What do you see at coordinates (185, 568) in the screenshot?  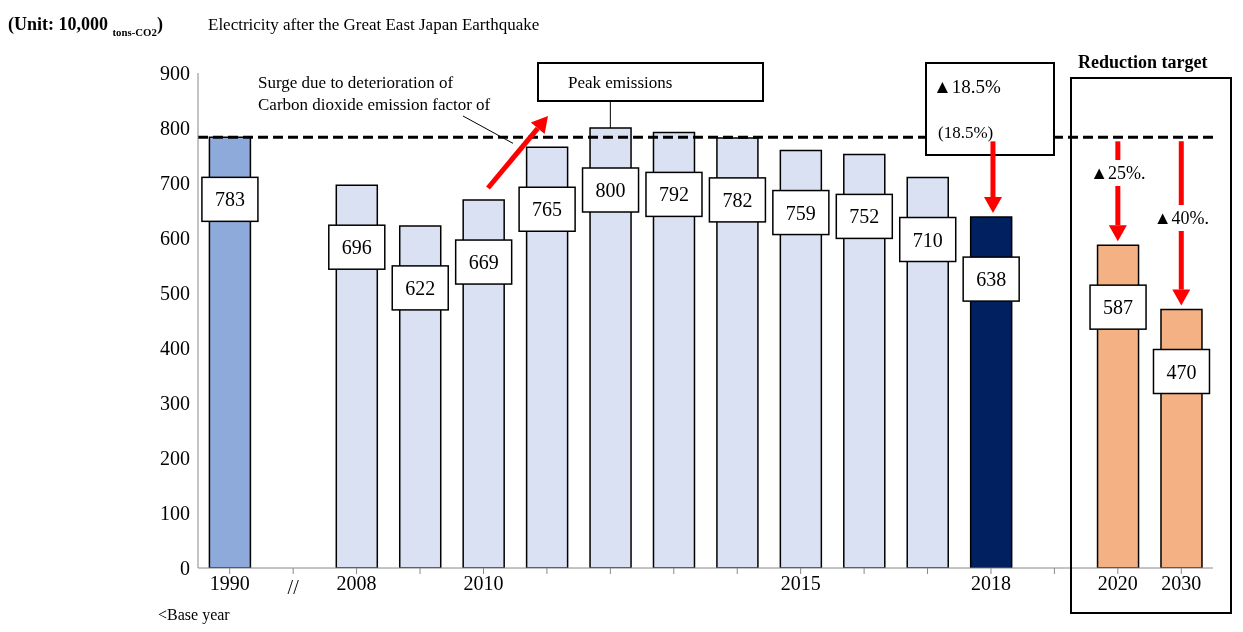 I see `y-tick-label: 0` at bounding box center [185, 568].